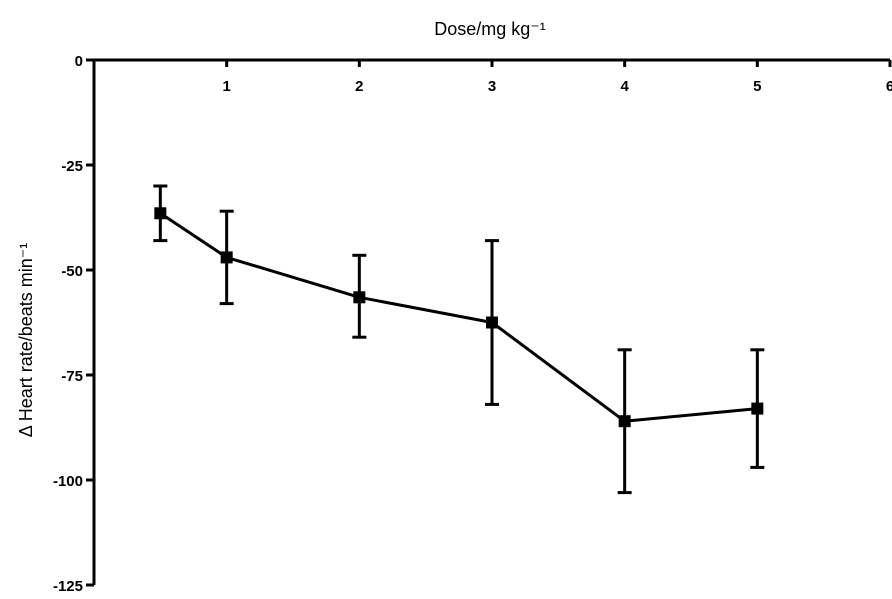 The image size is (892, 599). Describe the element at coordinates (226, 86) in the screenshot. I see `x-tick-label: 1` at that location.